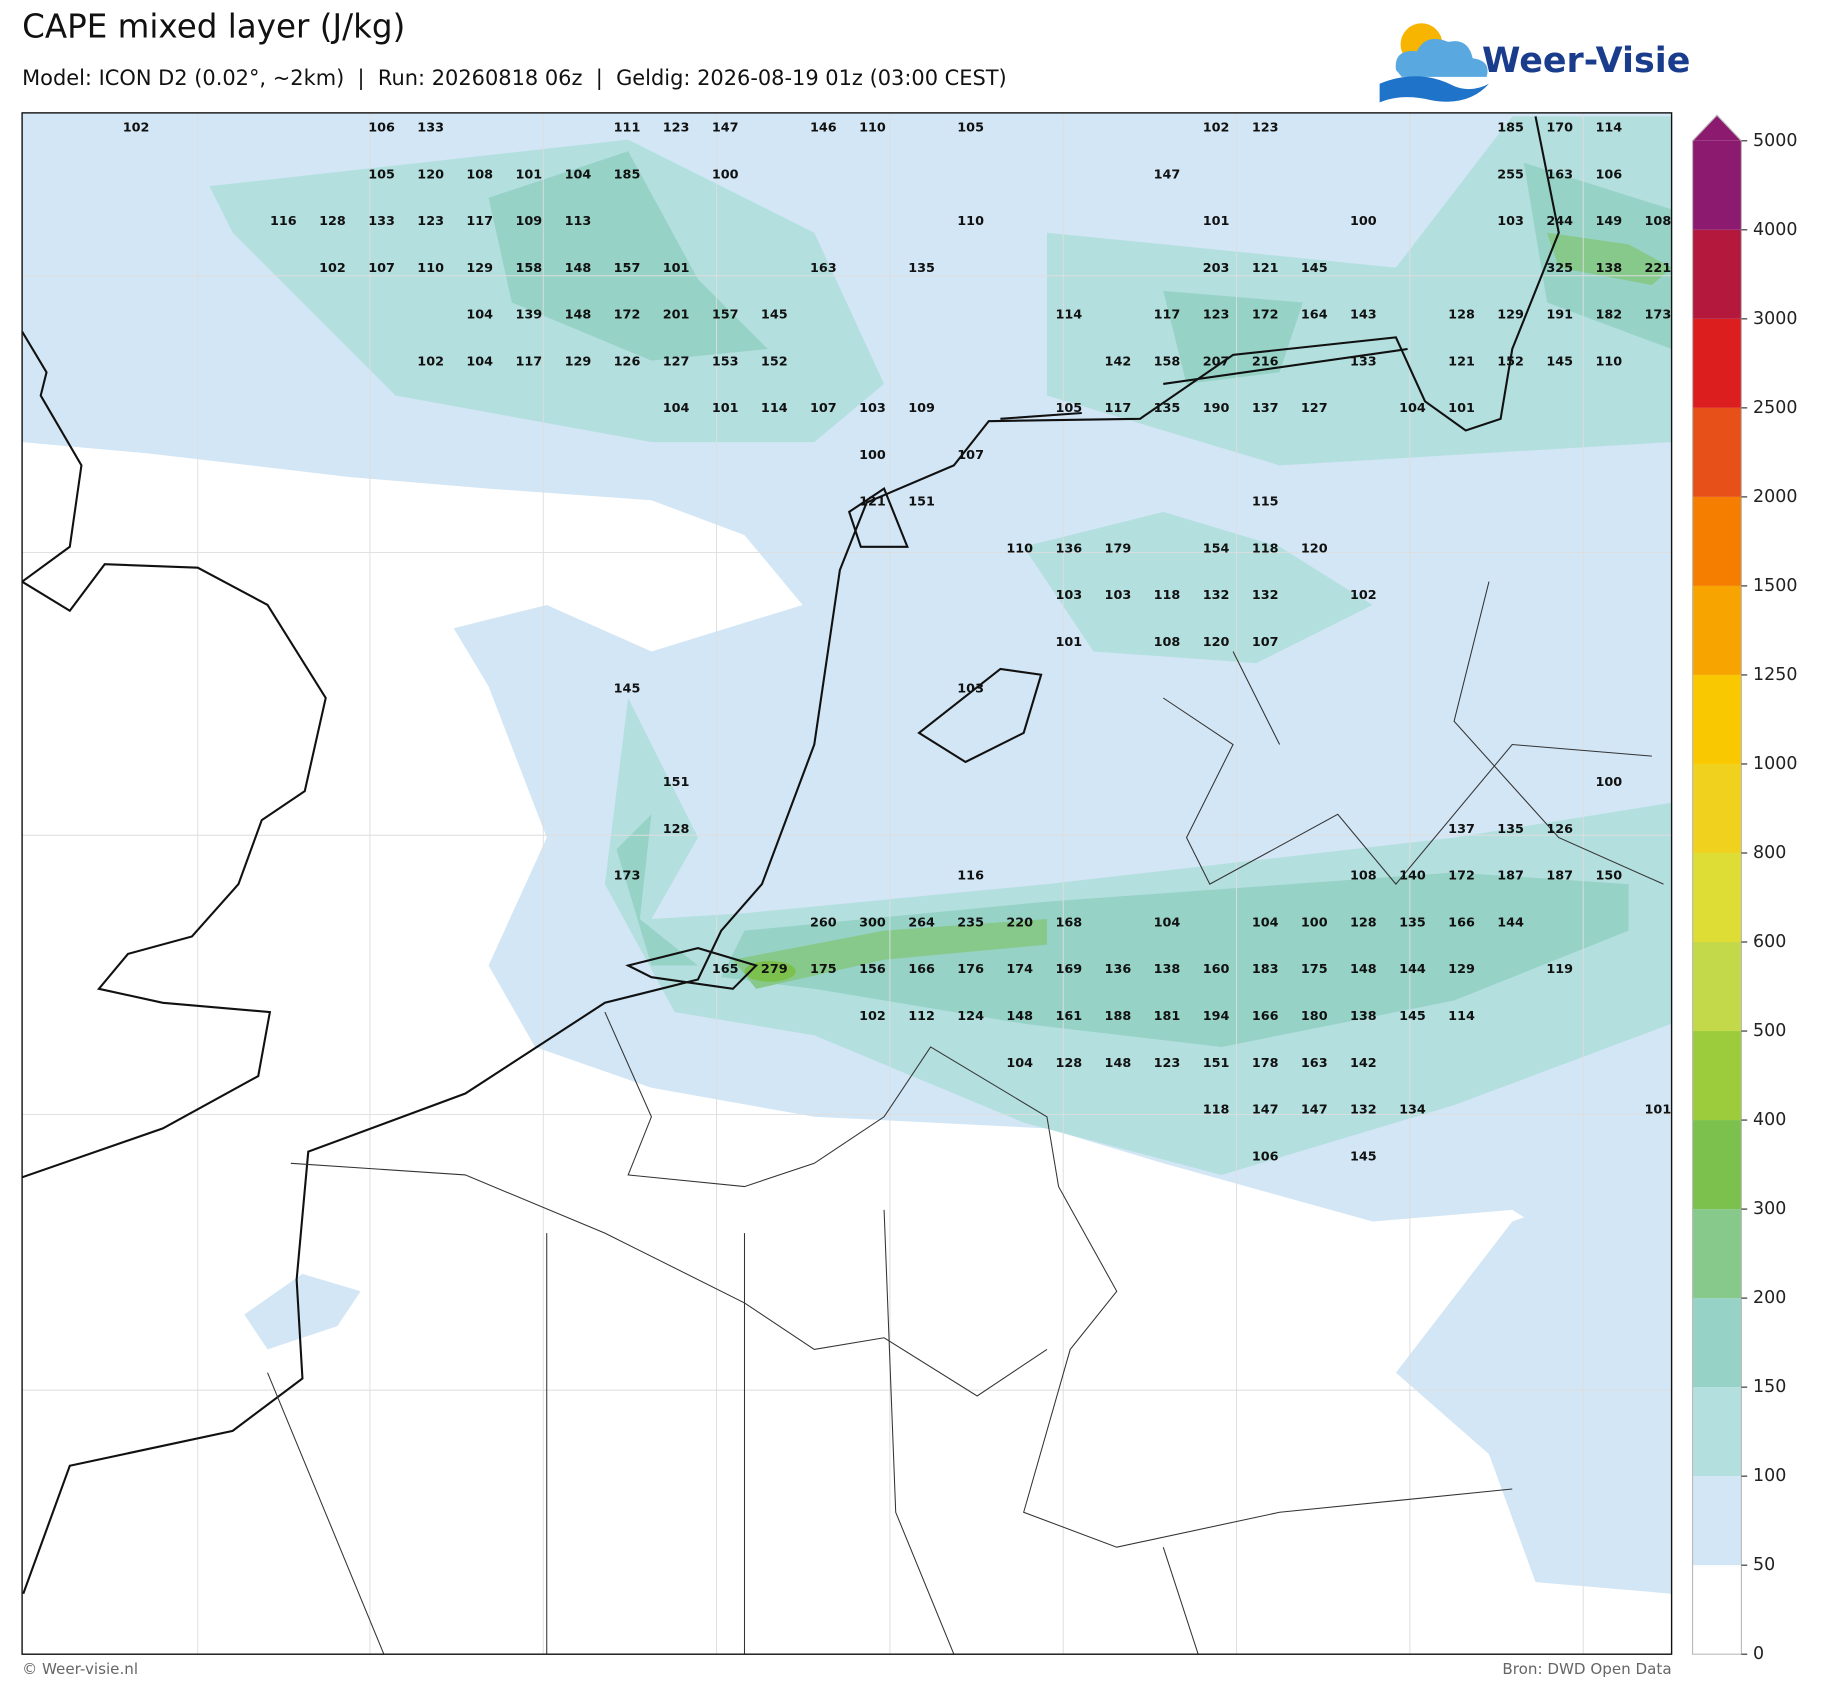 This screenshot has height=1681, width=1824. Describe the element at coordinates (578, 221) in the screenshot. I see `cape-value: 113` at that location.